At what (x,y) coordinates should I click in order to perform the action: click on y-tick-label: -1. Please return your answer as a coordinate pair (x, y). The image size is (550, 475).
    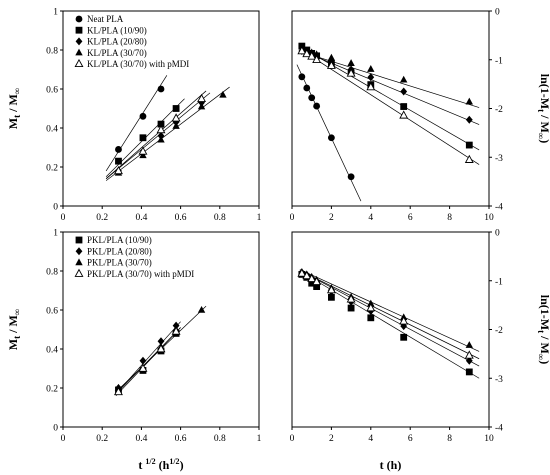
    Looking at the image, I should click on (499, 282).